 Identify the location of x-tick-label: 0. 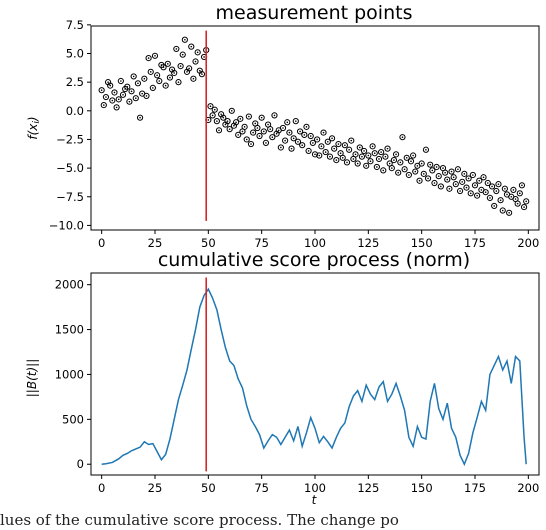
(101, 488).